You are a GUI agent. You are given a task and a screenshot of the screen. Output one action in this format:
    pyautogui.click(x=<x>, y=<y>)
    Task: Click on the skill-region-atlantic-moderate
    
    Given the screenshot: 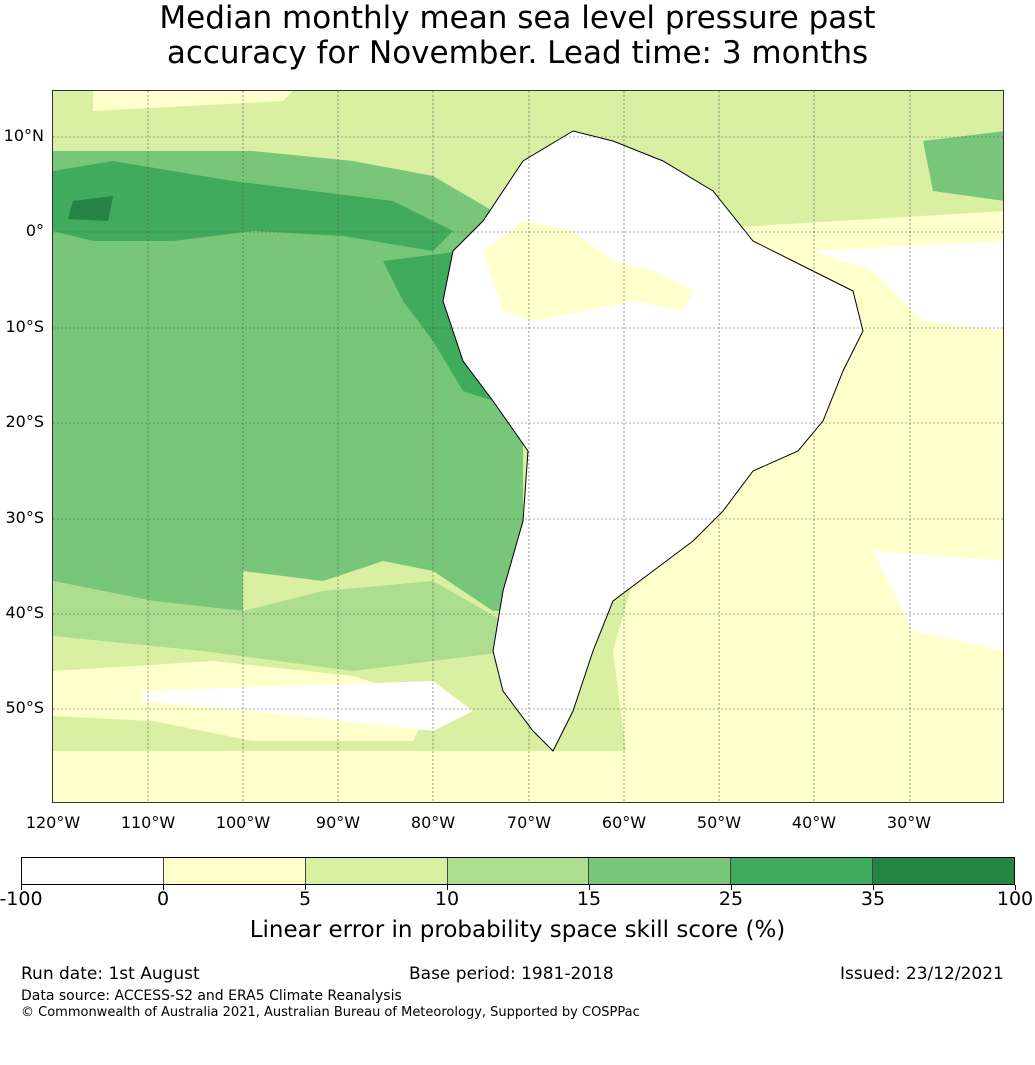 What is the action you would take?
    pyautogui.click(x=963, y=166)
    